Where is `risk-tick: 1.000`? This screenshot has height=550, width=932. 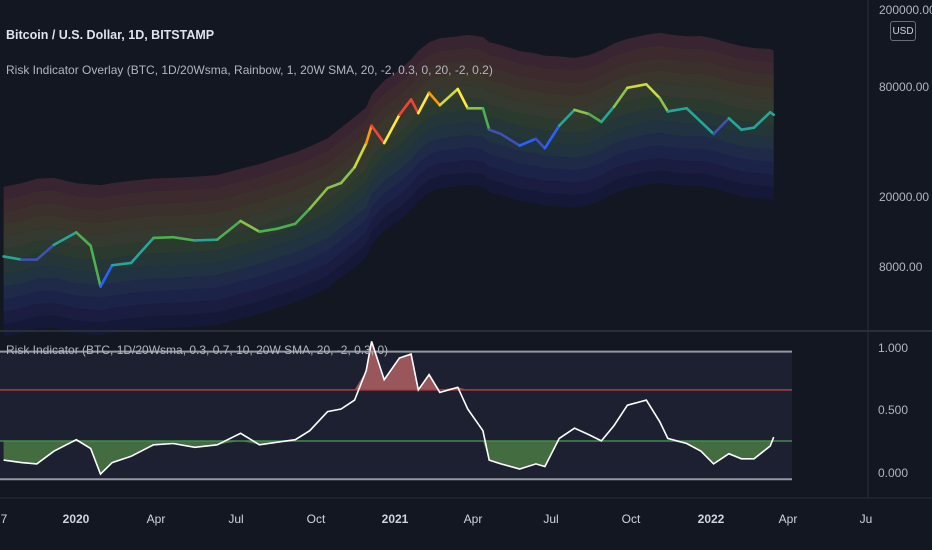 risk-tick: 1.000 is located at coordinates (893, 348).